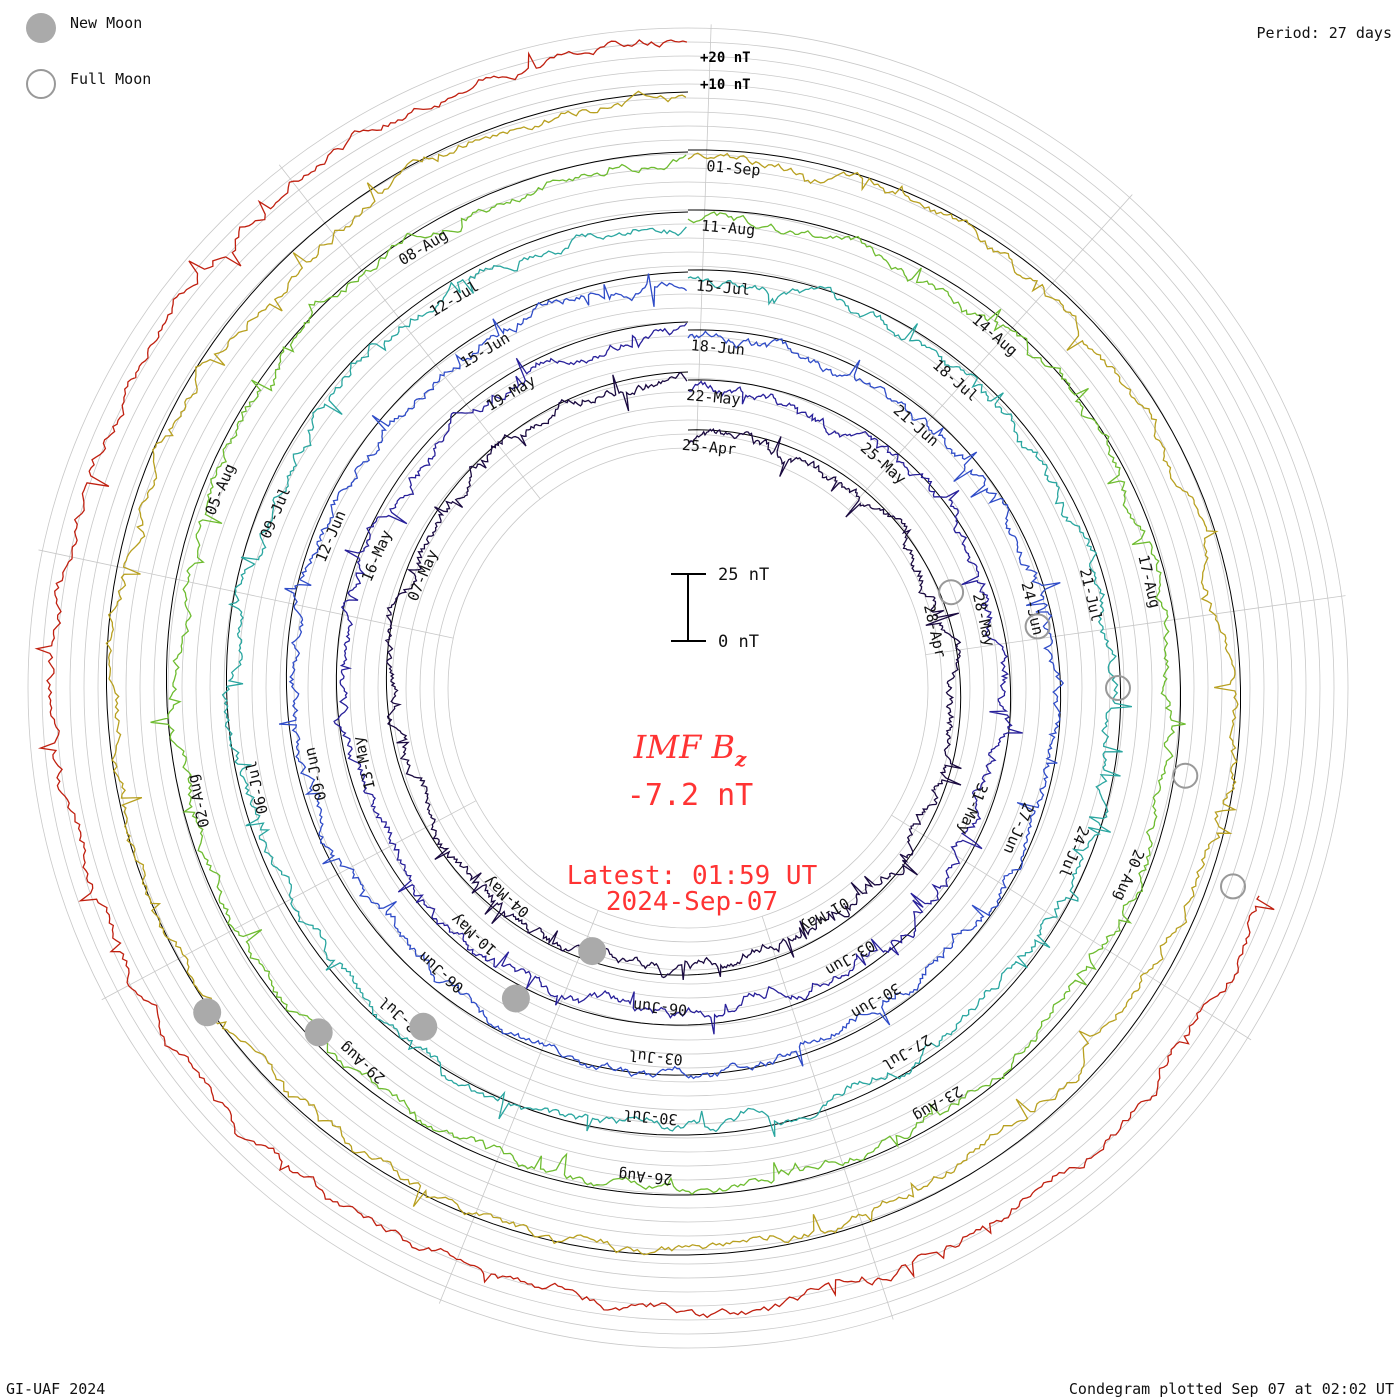  I want to click on date-label: 20-Aug, so click(1129, 875).